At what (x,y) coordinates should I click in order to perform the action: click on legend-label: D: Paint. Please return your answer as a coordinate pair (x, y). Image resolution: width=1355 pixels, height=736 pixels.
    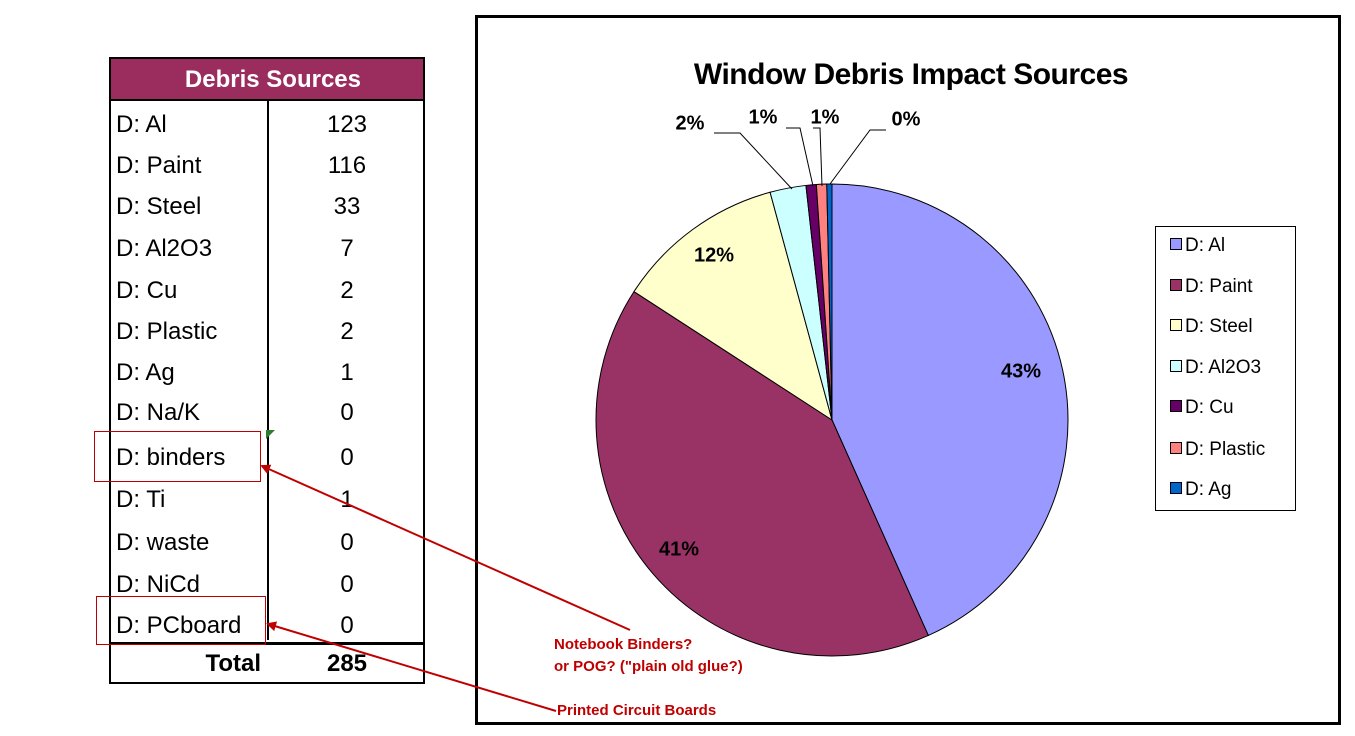
    Looking at the image, I should click on (1219, 286).